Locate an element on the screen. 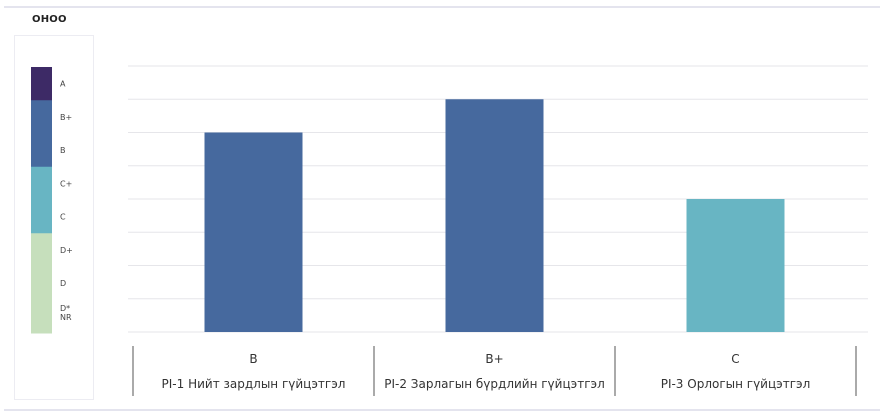  category-grade-3: C is located at coordinates (735, 359).